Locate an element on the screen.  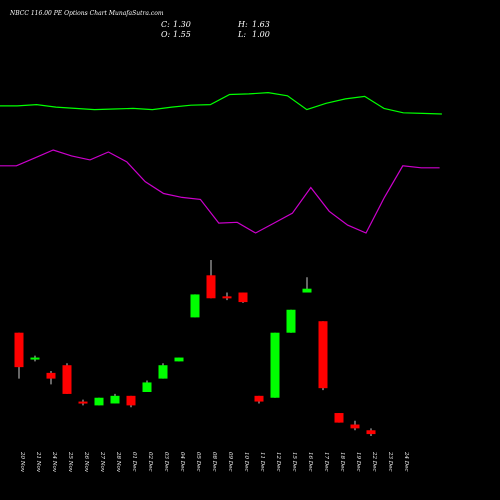
x-tick-label: 24 Dec is located at coordinates (406, 461).